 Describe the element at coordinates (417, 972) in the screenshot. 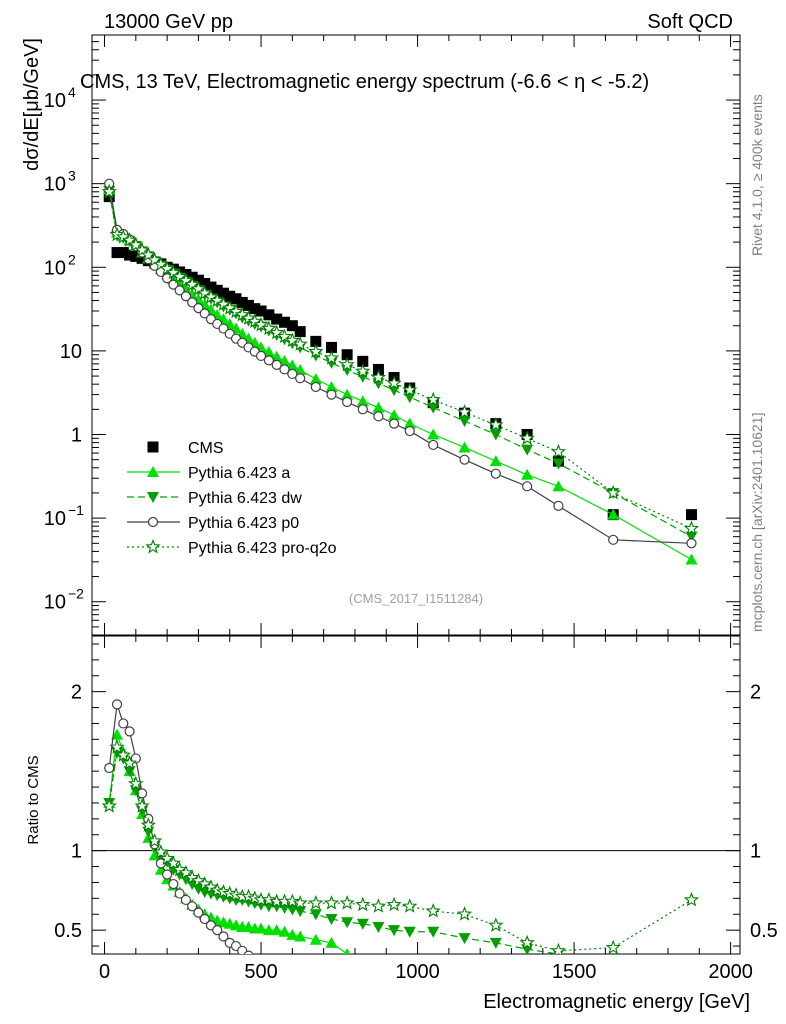

I see `x-tick-label: 1000` at that location.